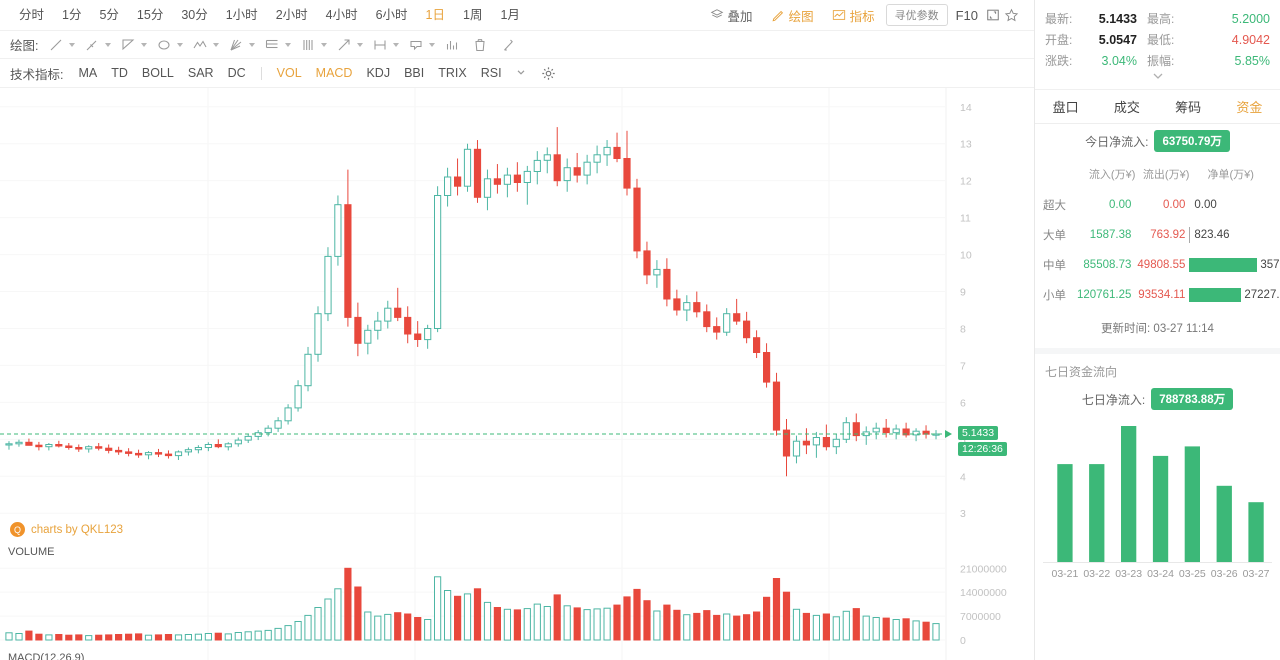 The height and width of the screenshot is (660, 1280). I want to click on chart-actions: 叠加 绘图 指标 寻优参数 F10, so click(863, 15).